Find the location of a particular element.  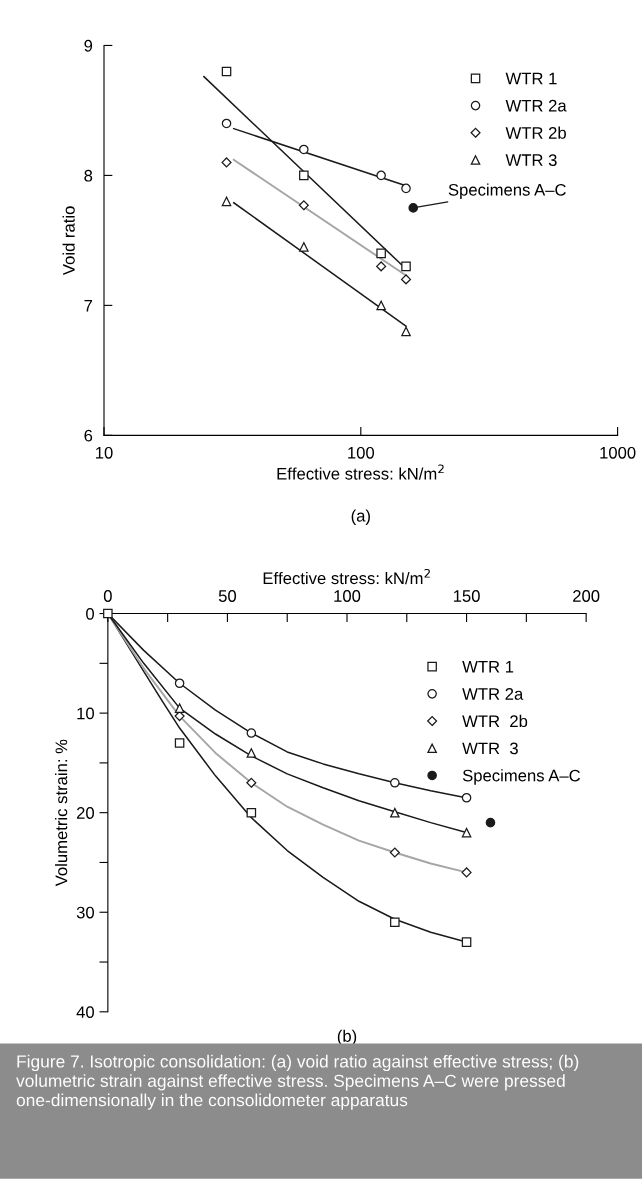

y-tick-label: 6 is located at coordinates (88, 435).